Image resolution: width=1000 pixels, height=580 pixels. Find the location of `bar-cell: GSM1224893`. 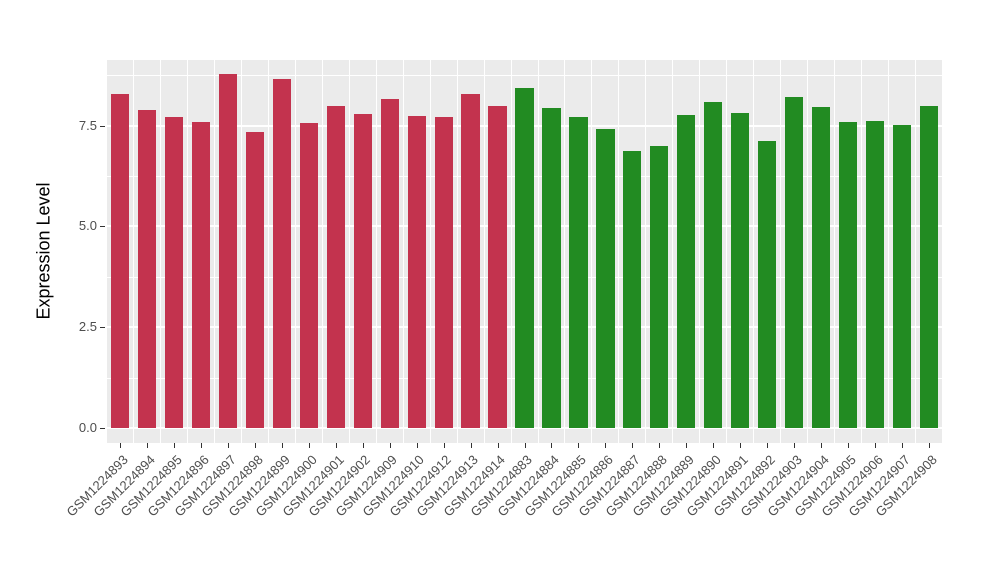

bar-cell: GSM1224893 is located at coordinates (98, 289).